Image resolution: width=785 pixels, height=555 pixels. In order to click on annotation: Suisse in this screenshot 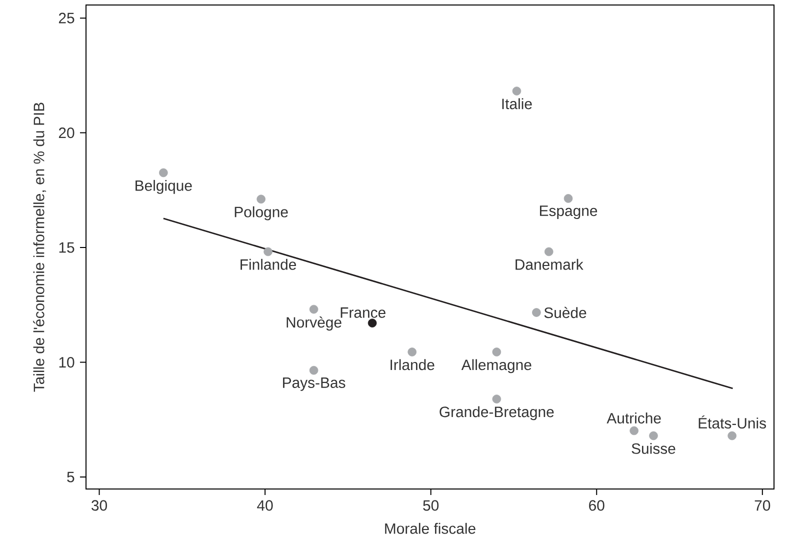, I will do `click(654, 448)`.